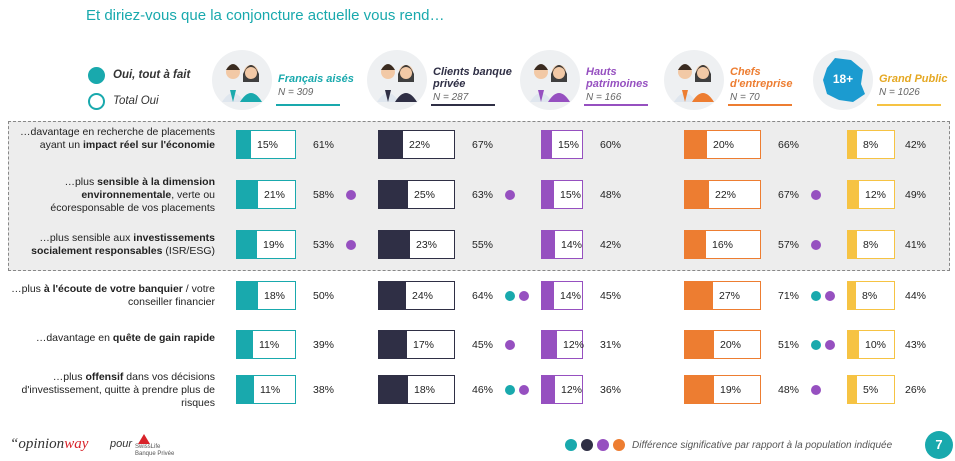 This screenshot has height=461, width=955. Describe the element at coordinates (916, 245) in the screenshot. I see `value-total-oui: 41%` at that location.